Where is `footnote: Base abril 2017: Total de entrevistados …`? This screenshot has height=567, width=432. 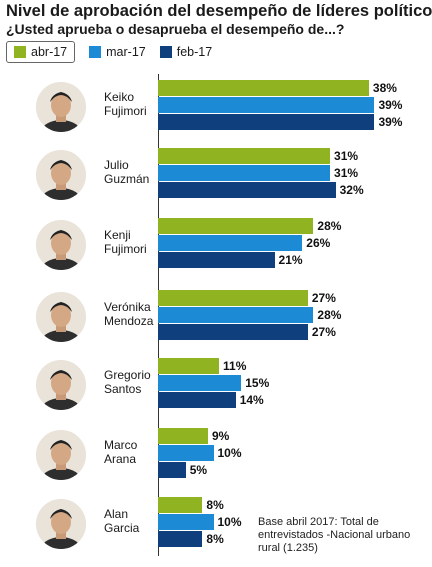 footnote: Base abril 2017: Total de entrevistados … is located at coordinates (334, 535).